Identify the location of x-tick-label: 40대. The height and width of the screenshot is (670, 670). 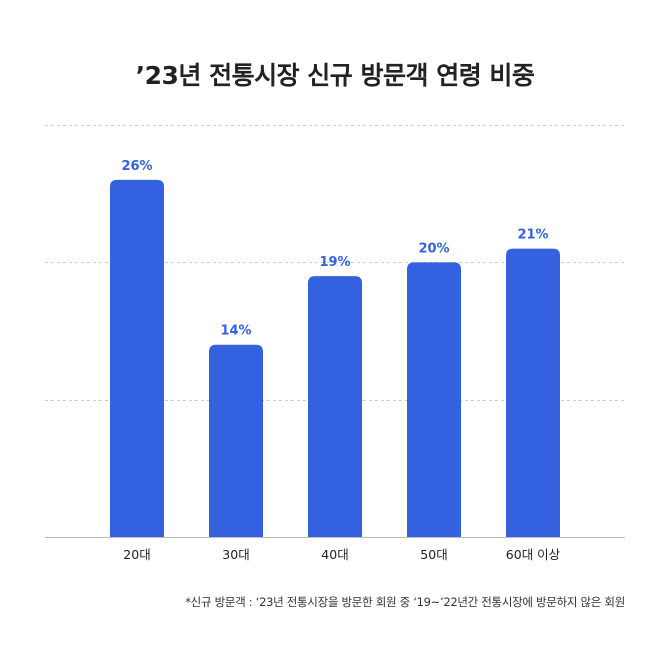
(334, 554).